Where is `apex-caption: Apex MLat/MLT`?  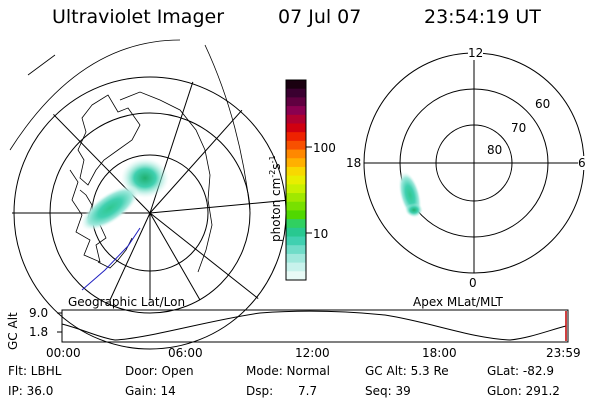 apex-caption: Apex MLat/MLT is located at coordinates (458, 302).